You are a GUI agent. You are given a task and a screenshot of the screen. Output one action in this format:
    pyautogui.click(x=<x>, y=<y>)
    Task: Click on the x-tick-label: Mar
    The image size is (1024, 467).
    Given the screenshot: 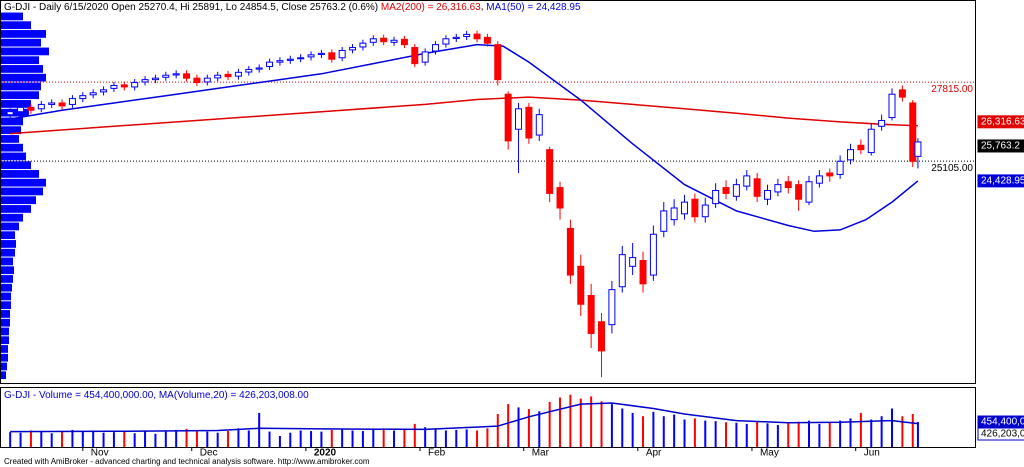 What is the action you would take?
    pyautogui.click(x=541, y=453)
    